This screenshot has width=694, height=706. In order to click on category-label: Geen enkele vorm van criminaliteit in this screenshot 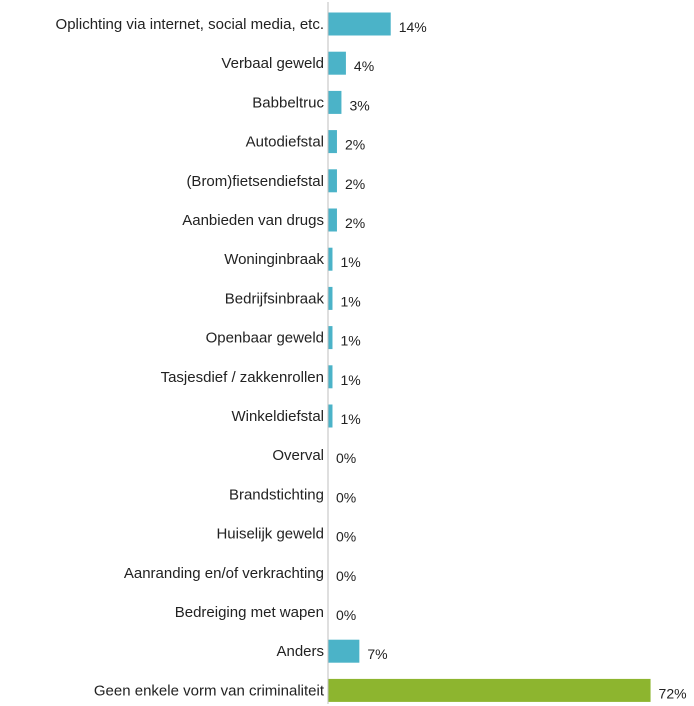, I will do `click(209, 690)`.